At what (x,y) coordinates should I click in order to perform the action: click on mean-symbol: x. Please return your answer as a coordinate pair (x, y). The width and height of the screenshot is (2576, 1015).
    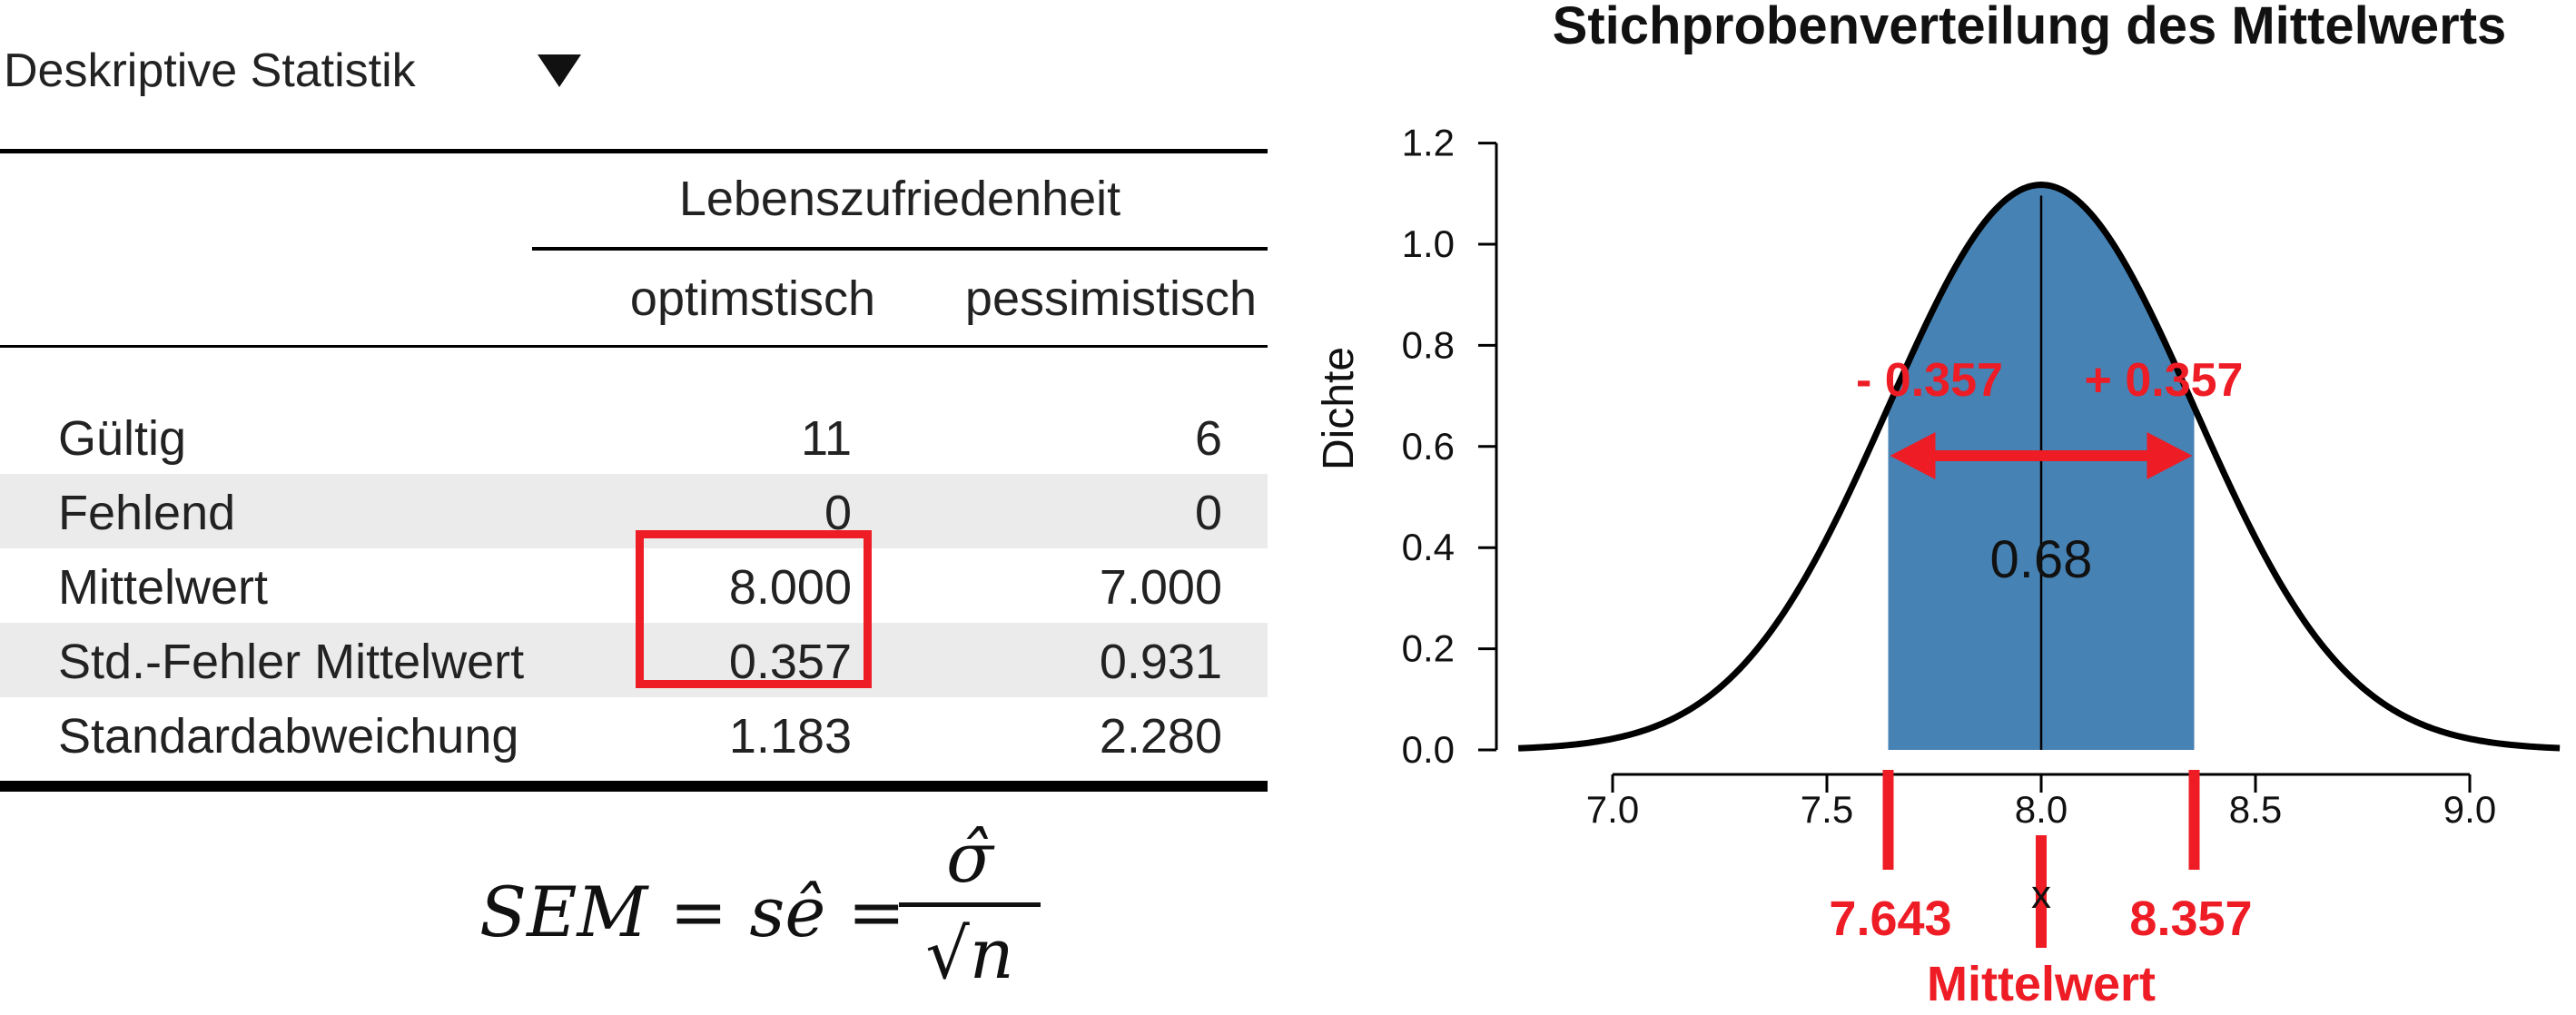
    Looking at the image, I should click on (2041, 894).